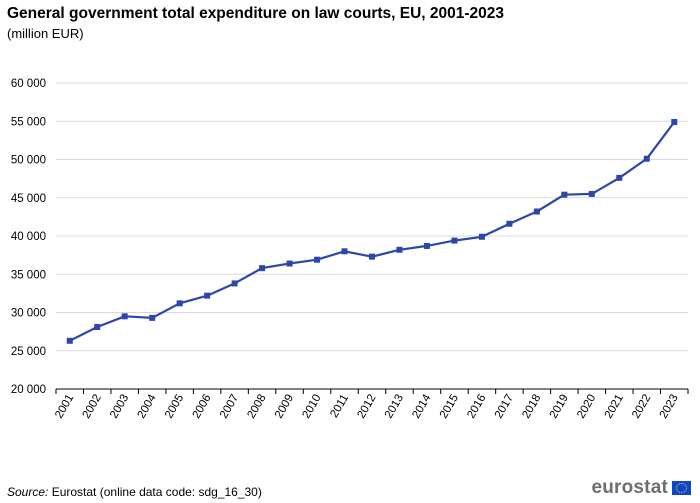 The height and width of the screenshot is (503, 700). What do you see at coordinates (256, 407) in the screenshot?
I see `x-tick-label: 2008` at bounding box center [256, 407].